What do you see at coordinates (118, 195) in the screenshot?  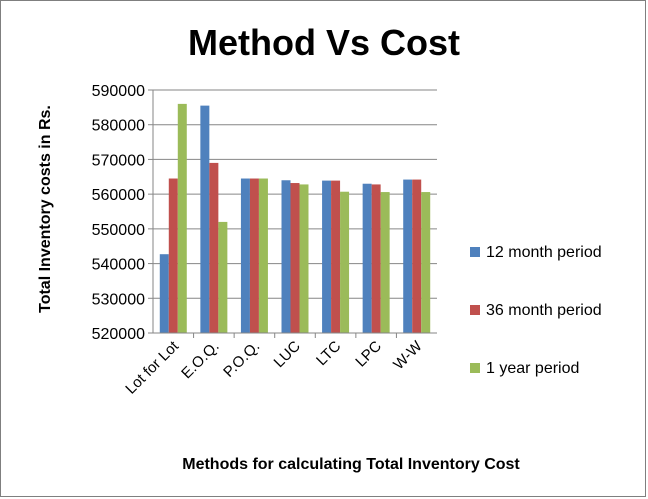 I see `y-tick-label: 560000` at bounding box center [118, 195].